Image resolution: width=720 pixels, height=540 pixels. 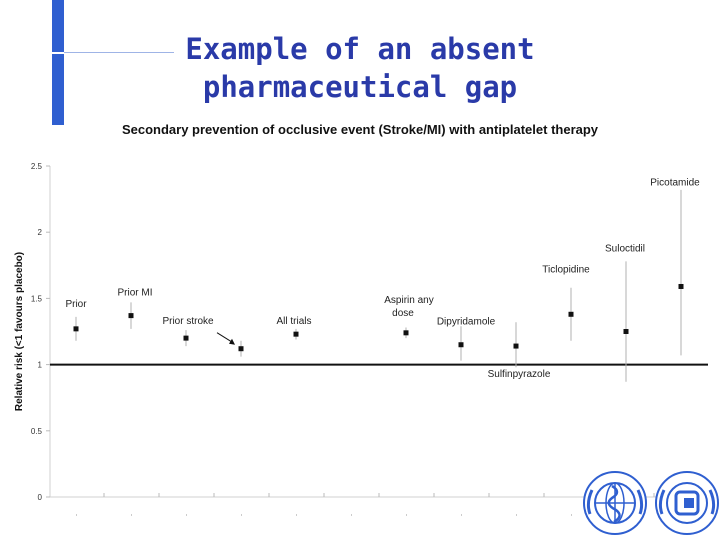 I want to click on who-emblem-icon, so click(x=615, y=503).